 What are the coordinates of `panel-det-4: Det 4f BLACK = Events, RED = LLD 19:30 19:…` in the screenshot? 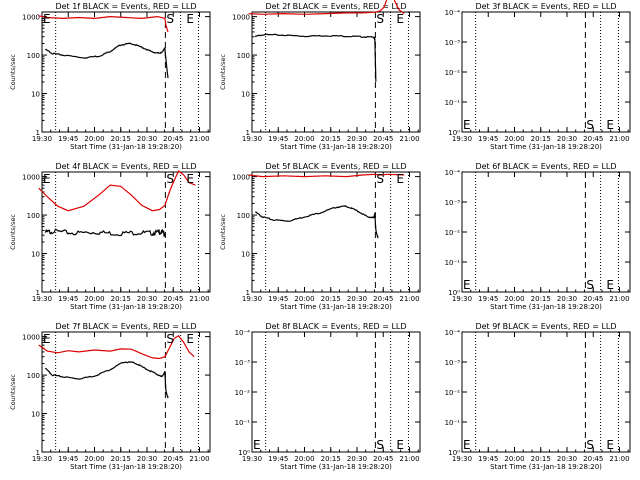 It's located at (110, 236).